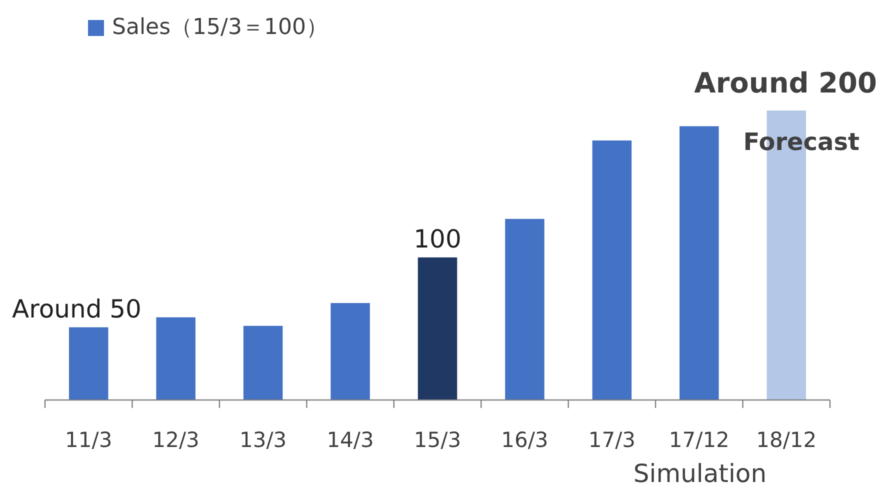  I want to click on x-tick-label: 14/3, so click(350, 440).